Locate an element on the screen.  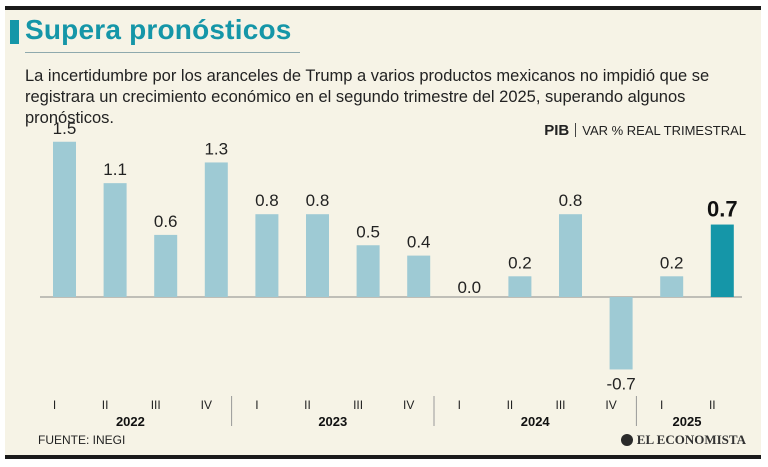
bar-value-label: 0.5 is located at coordinates (368, 231).